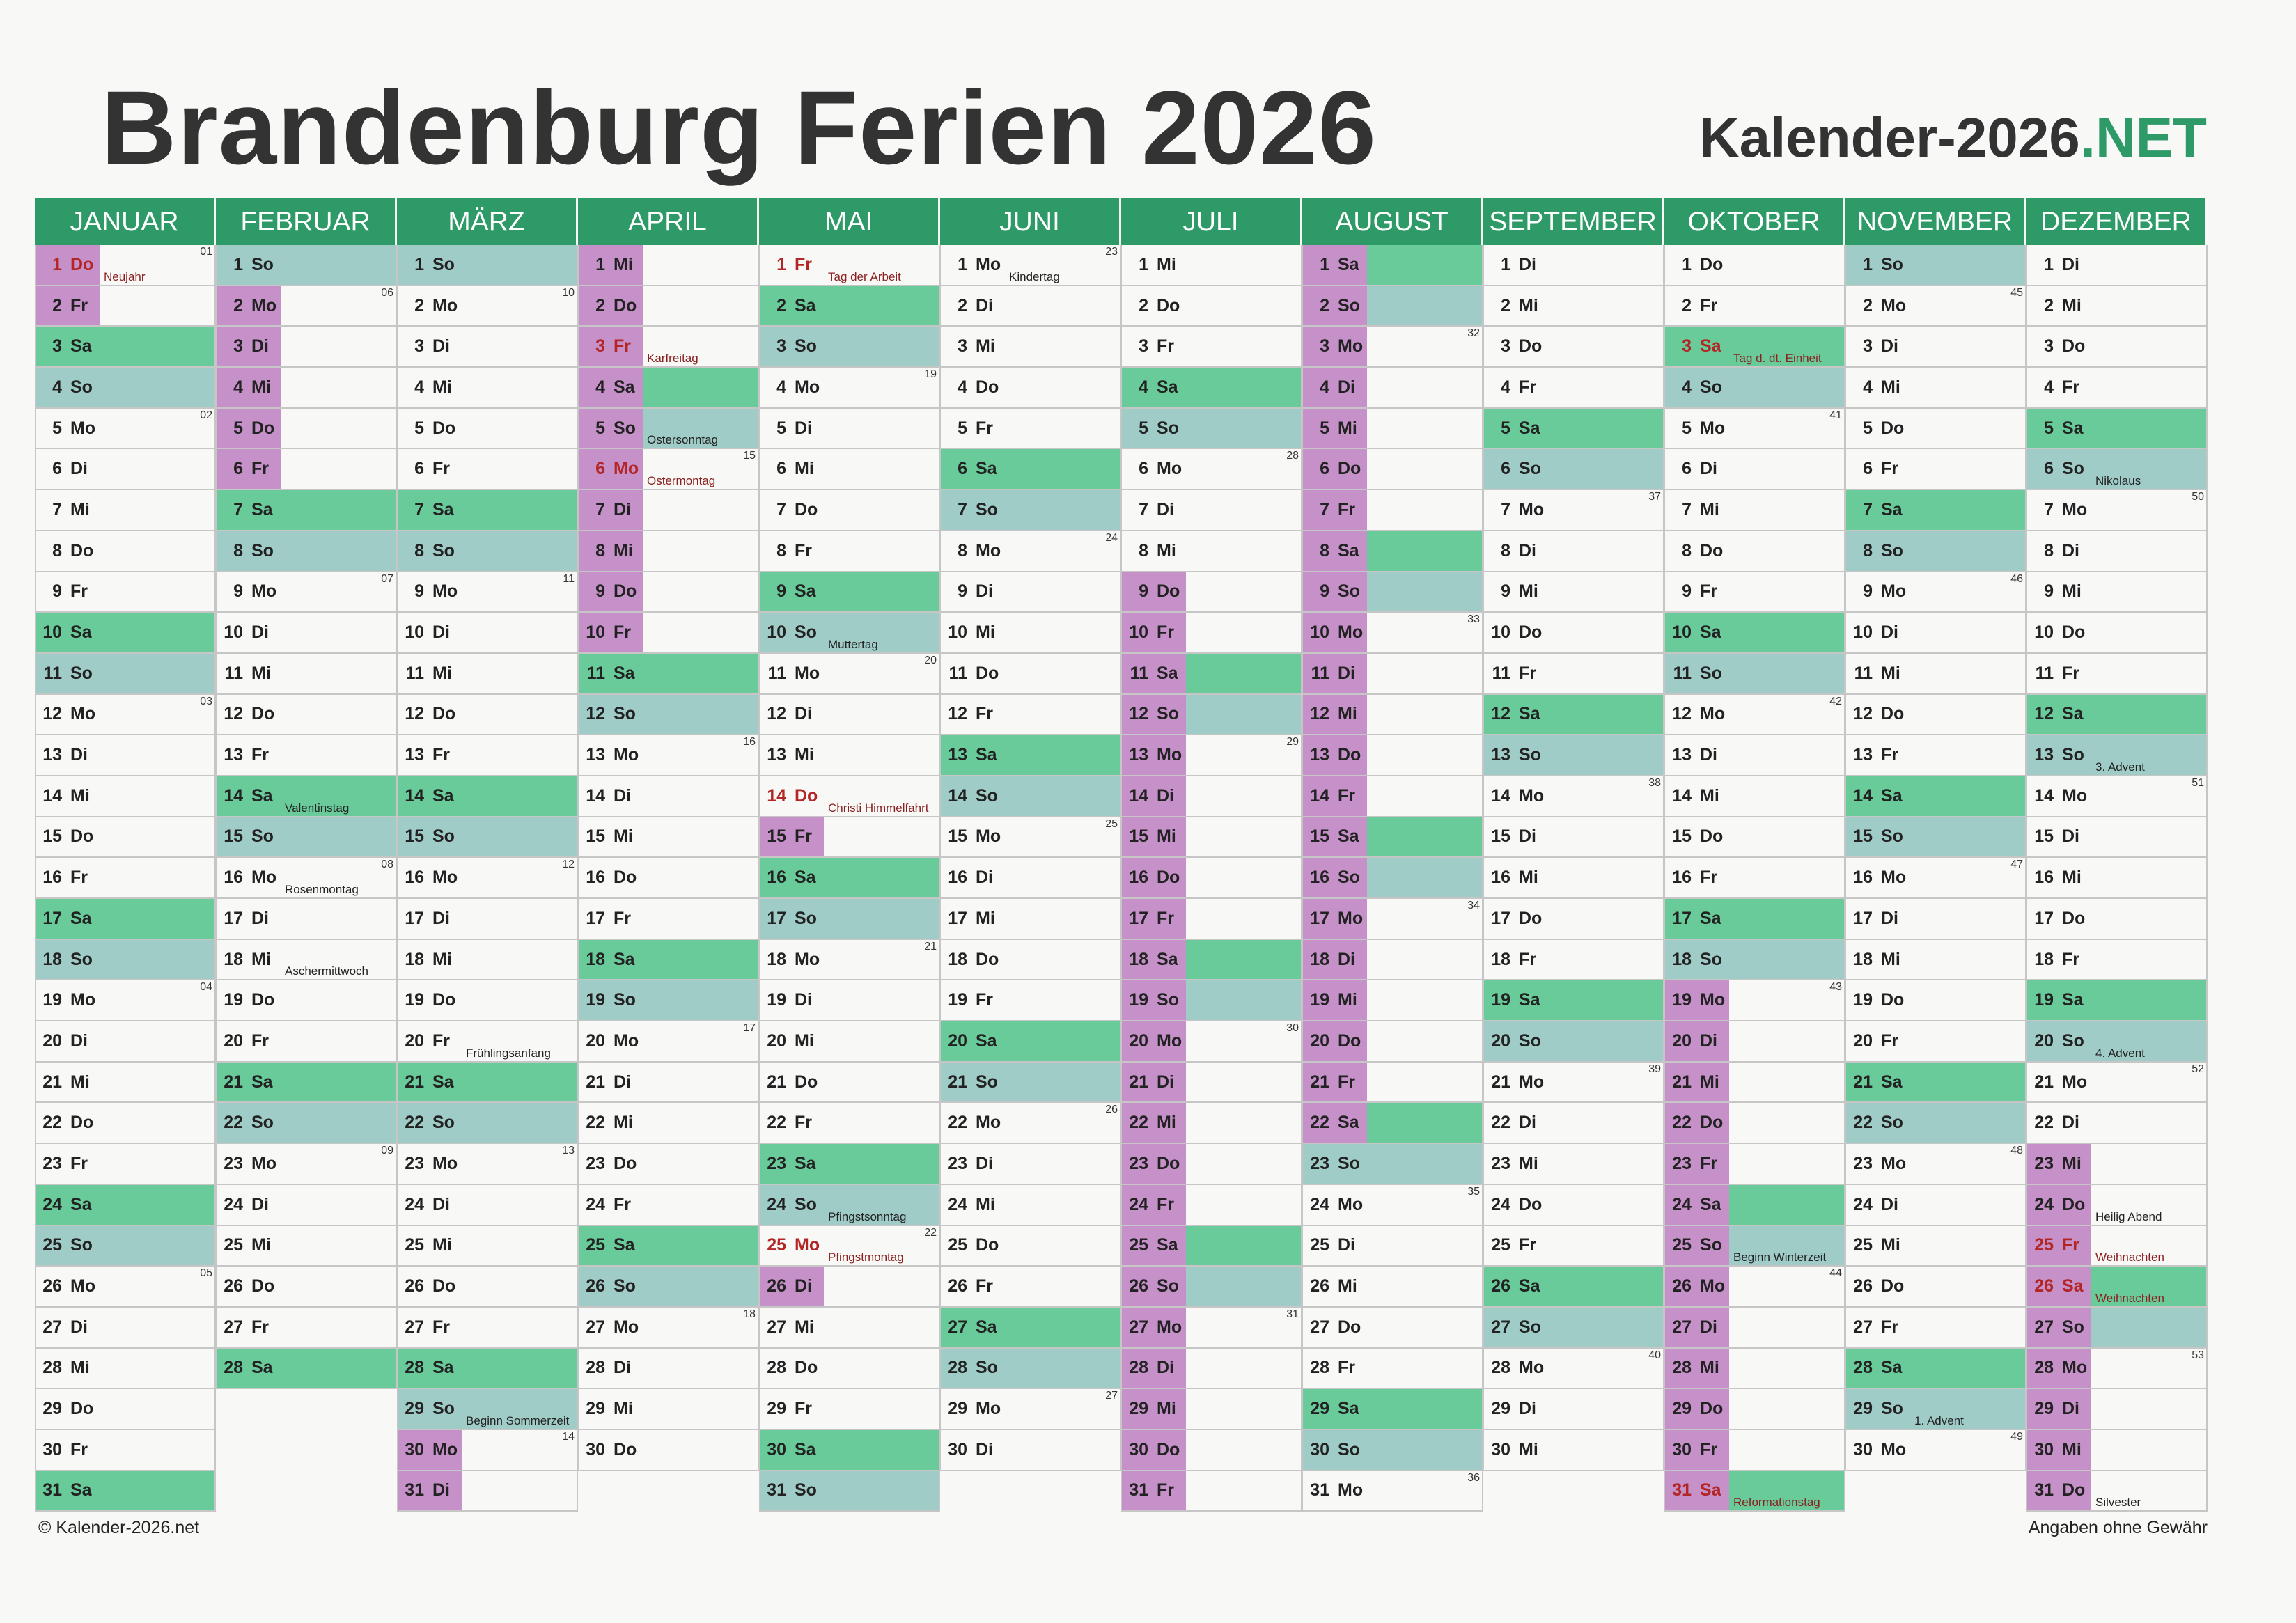  Describe the element at coordinates (1211, 592) in the screenshot. I see `day-cell: 9 Do` at that location.